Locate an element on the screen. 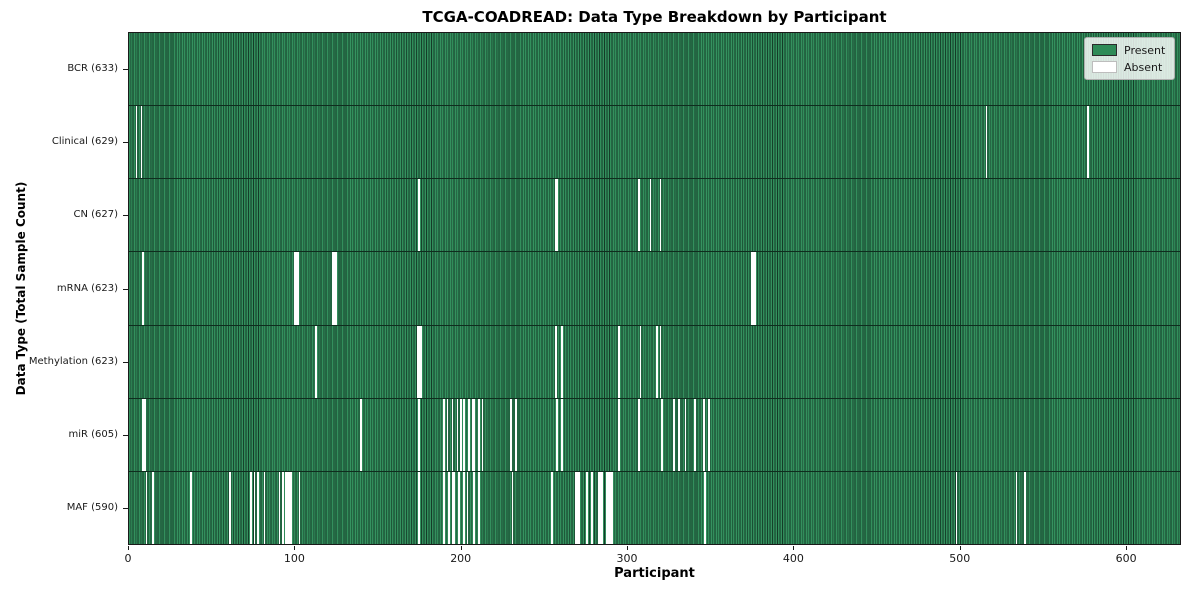 This screenshot has width=1200, height=600. x-axis-title: Participant is located at coordinates (654, 573).